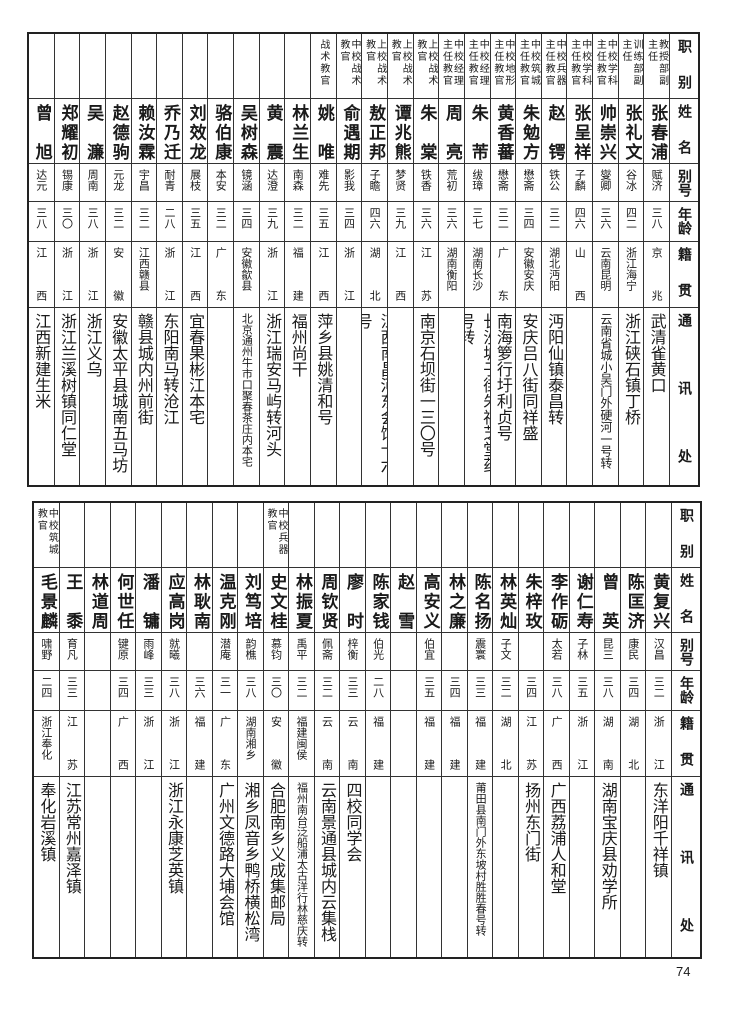 The height and width of the screenshot is (1024, 739). Describe the element at coordinates (169, 259) in the screenshot. I see `table-row: 乔乃迁 耐青 二八 浙江 东阳南马转沧江` at that location.